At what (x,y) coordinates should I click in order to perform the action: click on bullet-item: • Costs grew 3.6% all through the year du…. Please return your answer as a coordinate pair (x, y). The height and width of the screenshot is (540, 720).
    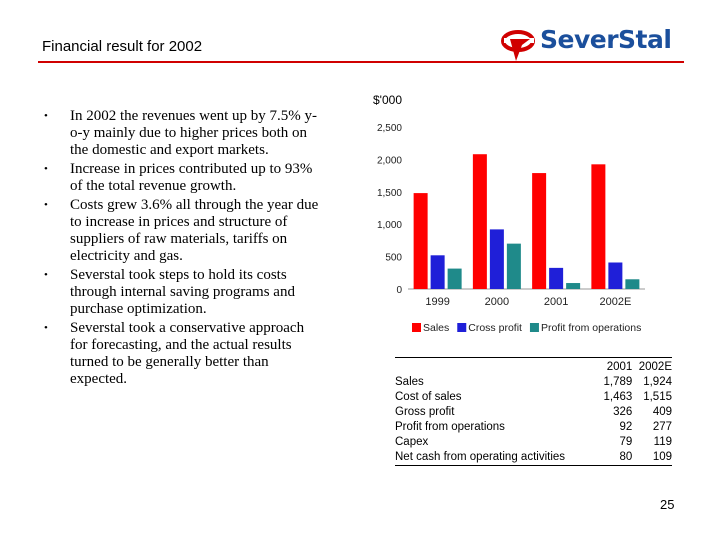
    Looking at the image, I should click on (182, 231).